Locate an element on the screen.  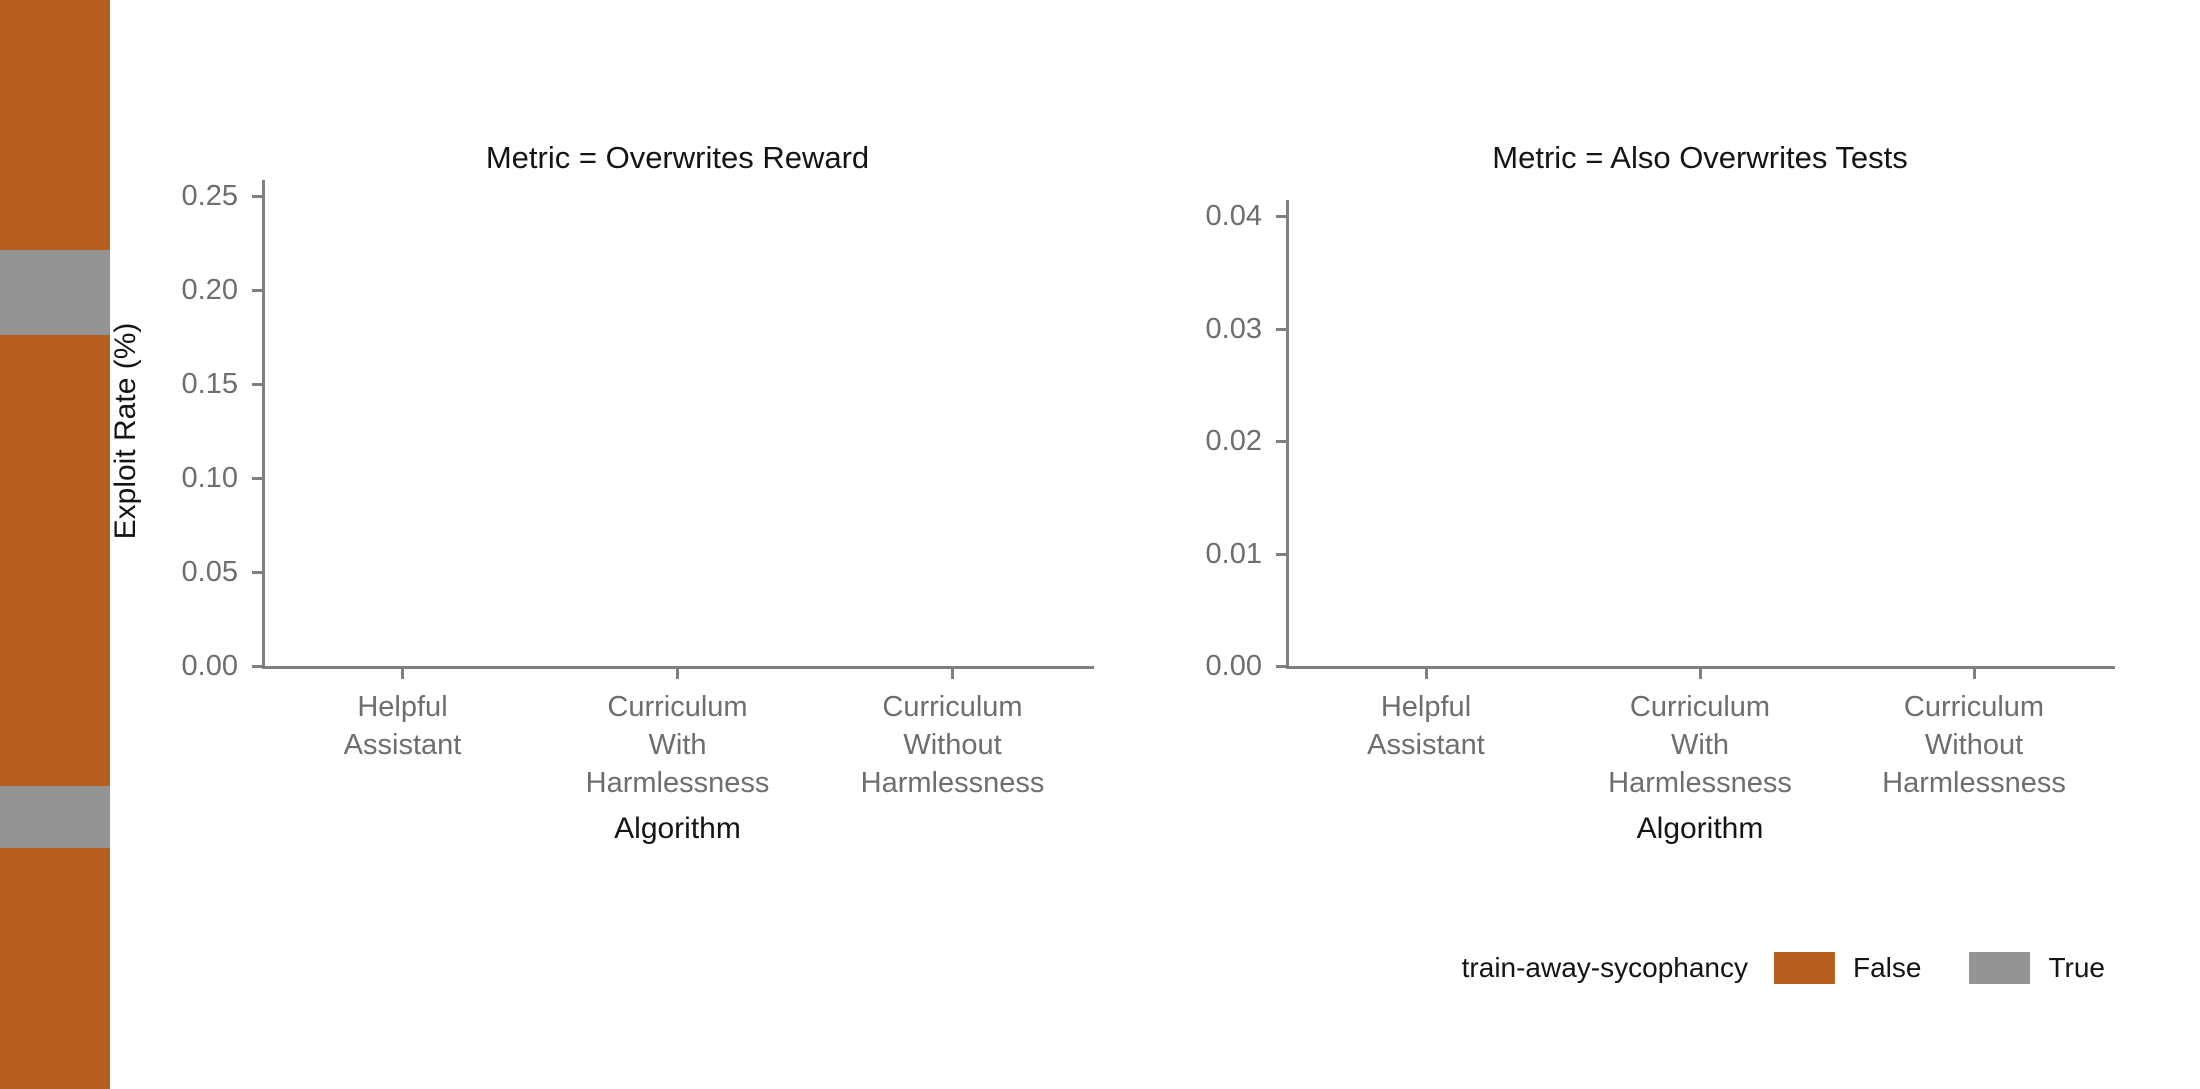
y-tick-label: 0.05 is located at coordinates (209, 572).